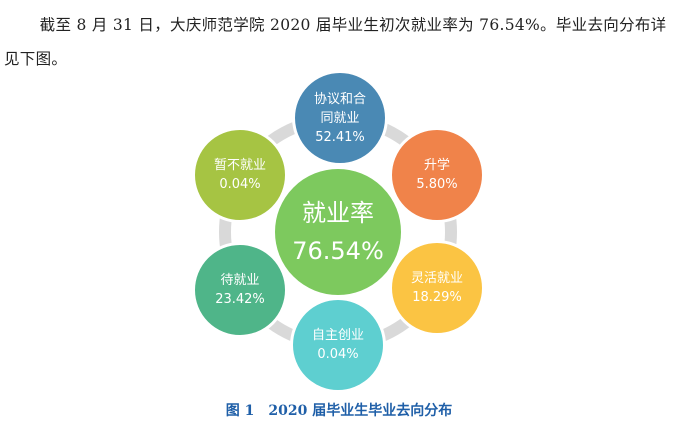 The width and height of the screenshot is (678, 435). I want to click on node-label: 同就业, so click(340, 118).